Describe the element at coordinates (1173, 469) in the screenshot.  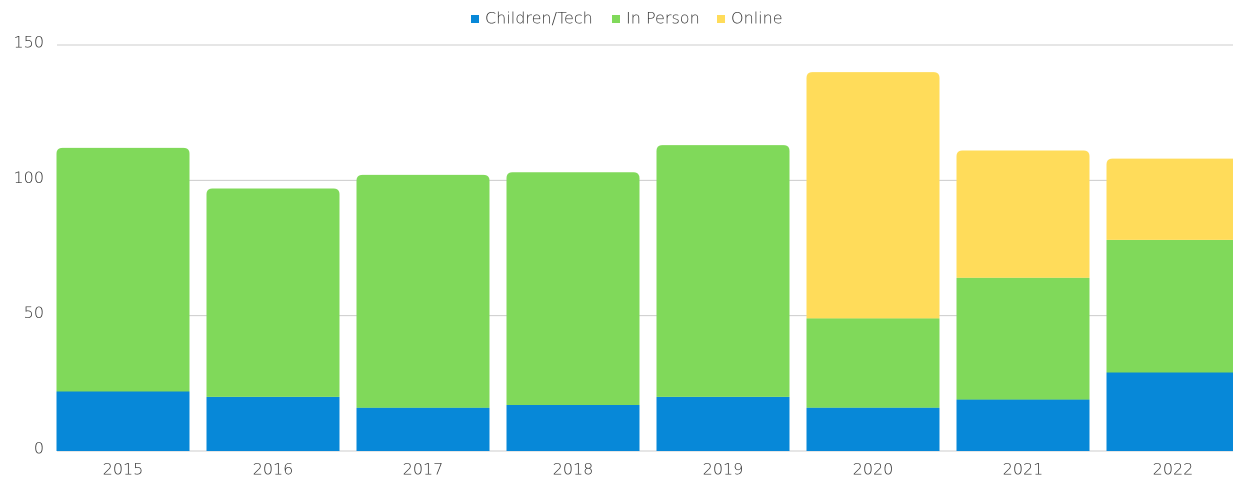
I see `x-tick-label: 2022` at that location.